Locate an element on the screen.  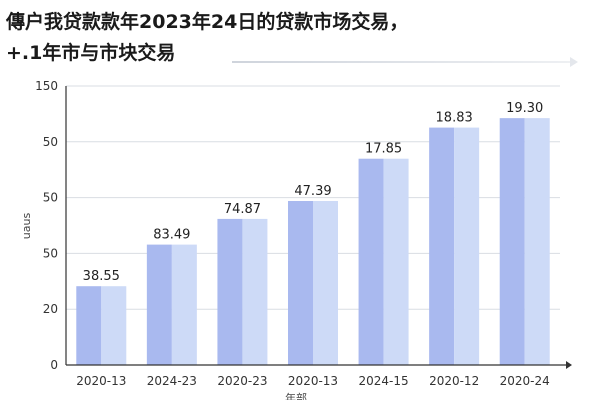
bar-value-label: 83.49 is located at coordinates (171, 235).